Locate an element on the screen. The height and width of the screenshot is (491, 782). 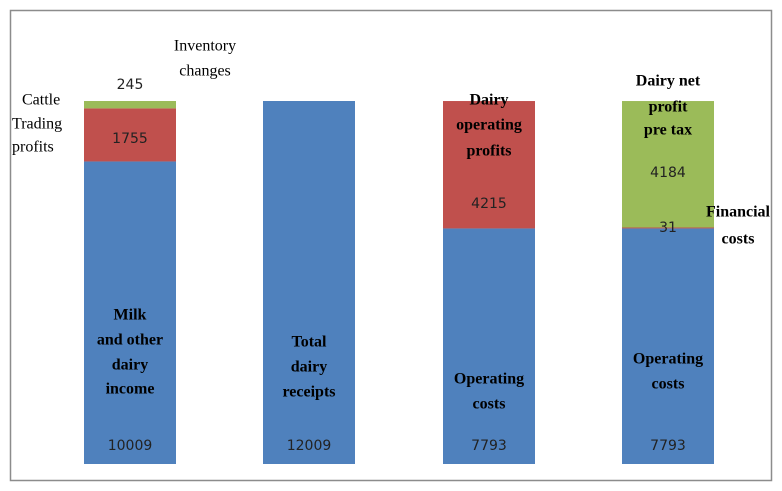
value-label: 10009 is located at coordinates (130, 446).